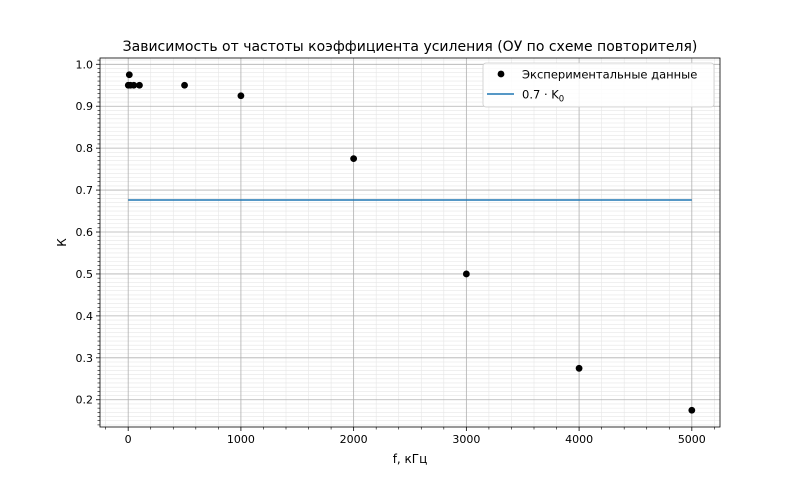 This screenshot has height=480, width=800. Describe the element at coordinates (692, 439) in the screenshot. I see `x-tick-label: 5000` at that location.